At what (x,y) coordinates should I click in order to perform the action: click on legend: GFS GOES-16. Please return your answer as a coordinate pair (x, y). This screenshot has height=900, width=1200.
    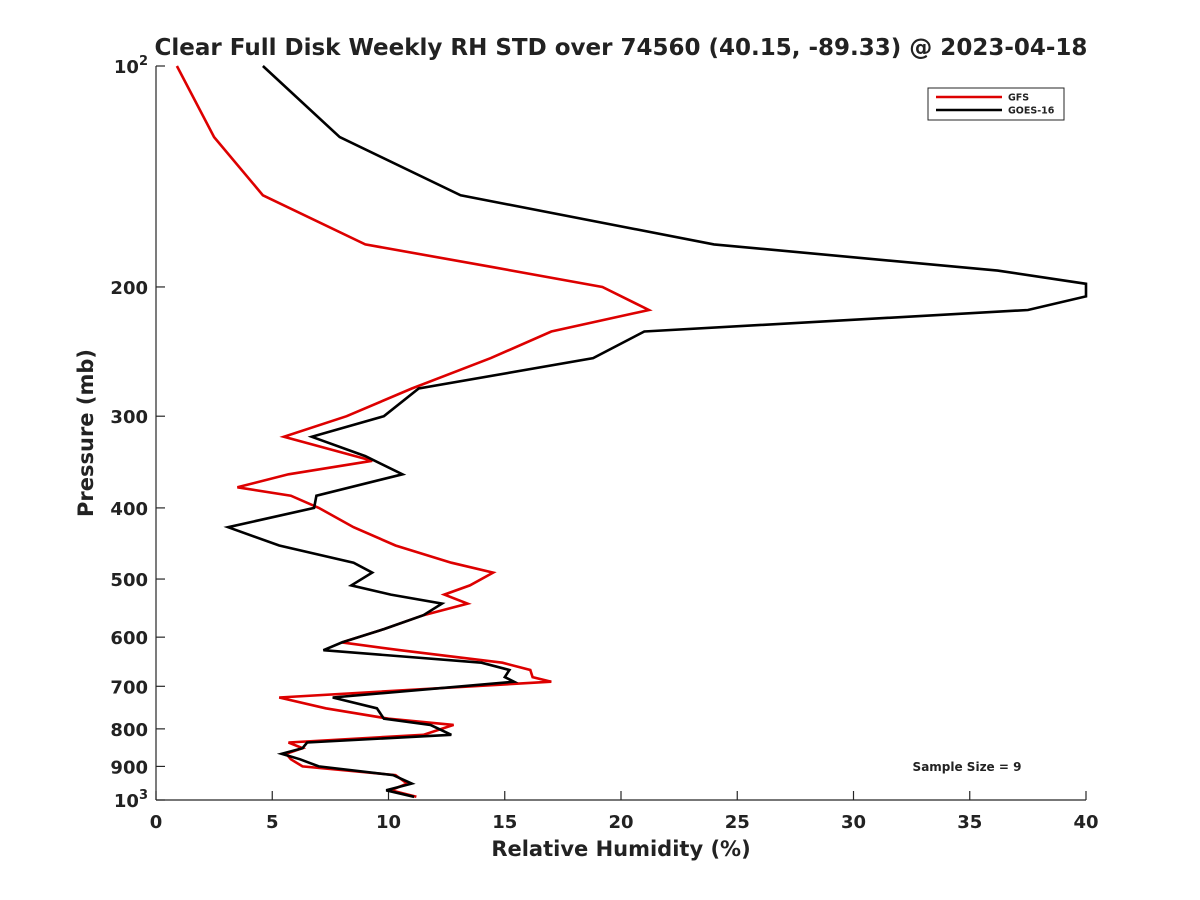
    Looking at the image, I should click on (996, 104).